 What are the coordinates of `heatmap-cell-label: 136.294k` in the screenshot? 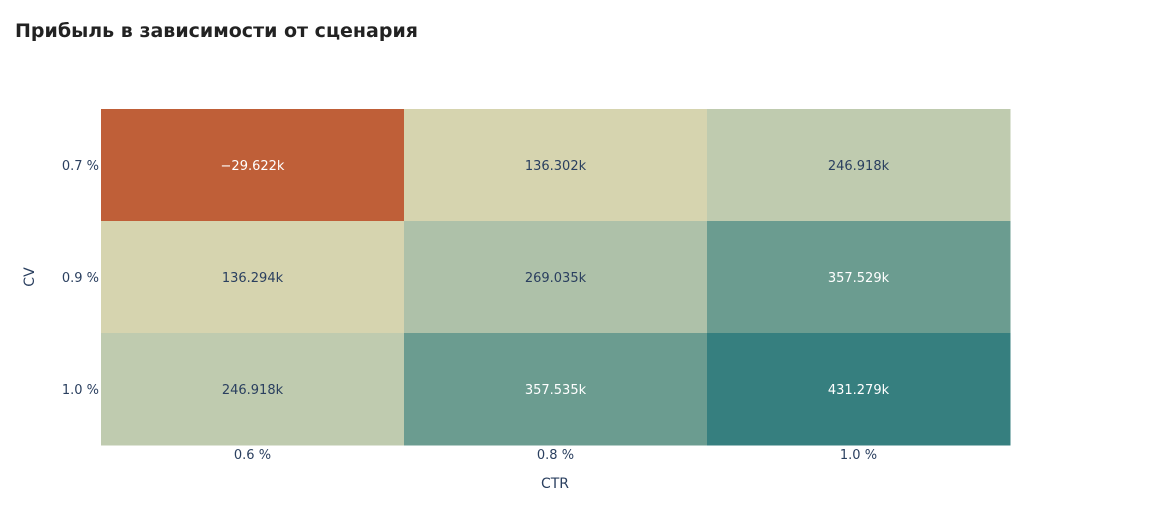 It's located at (253, 278).